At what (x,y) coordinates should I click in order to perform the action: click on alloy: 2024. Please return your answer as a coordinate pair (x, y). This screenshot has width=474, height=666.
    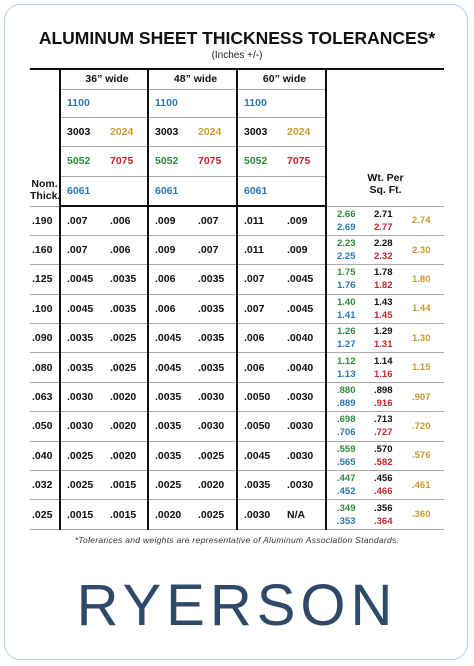
    Looking at the image, I should click on (126, 132).